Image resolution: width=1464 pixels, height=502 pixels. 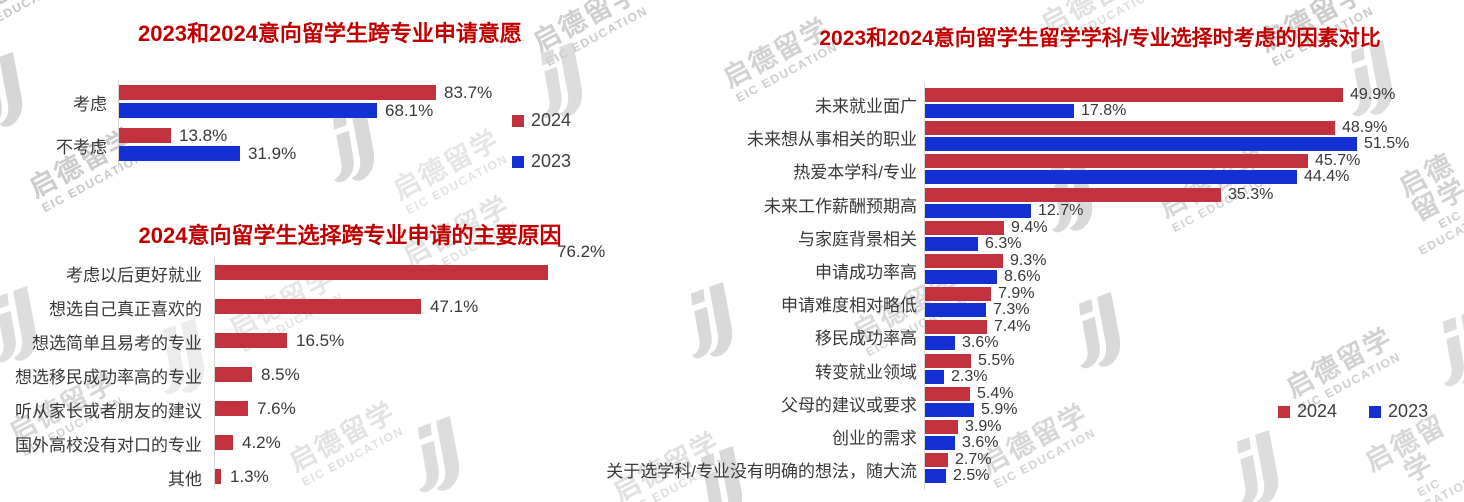 What do you see at coordinates (874, 438) in the screenshot?
I see `category-label: 创业的需求` at bounding box center [874, 438].